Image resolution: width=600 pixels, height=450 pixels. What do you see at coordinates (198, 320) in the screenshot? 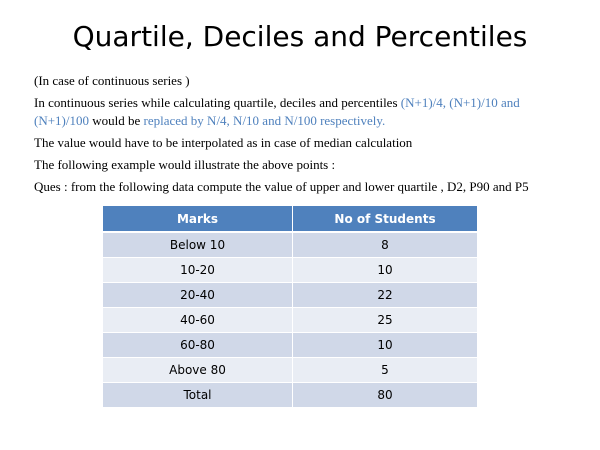
I see `table-cell: 40-60` at bounding box center [198, 320].